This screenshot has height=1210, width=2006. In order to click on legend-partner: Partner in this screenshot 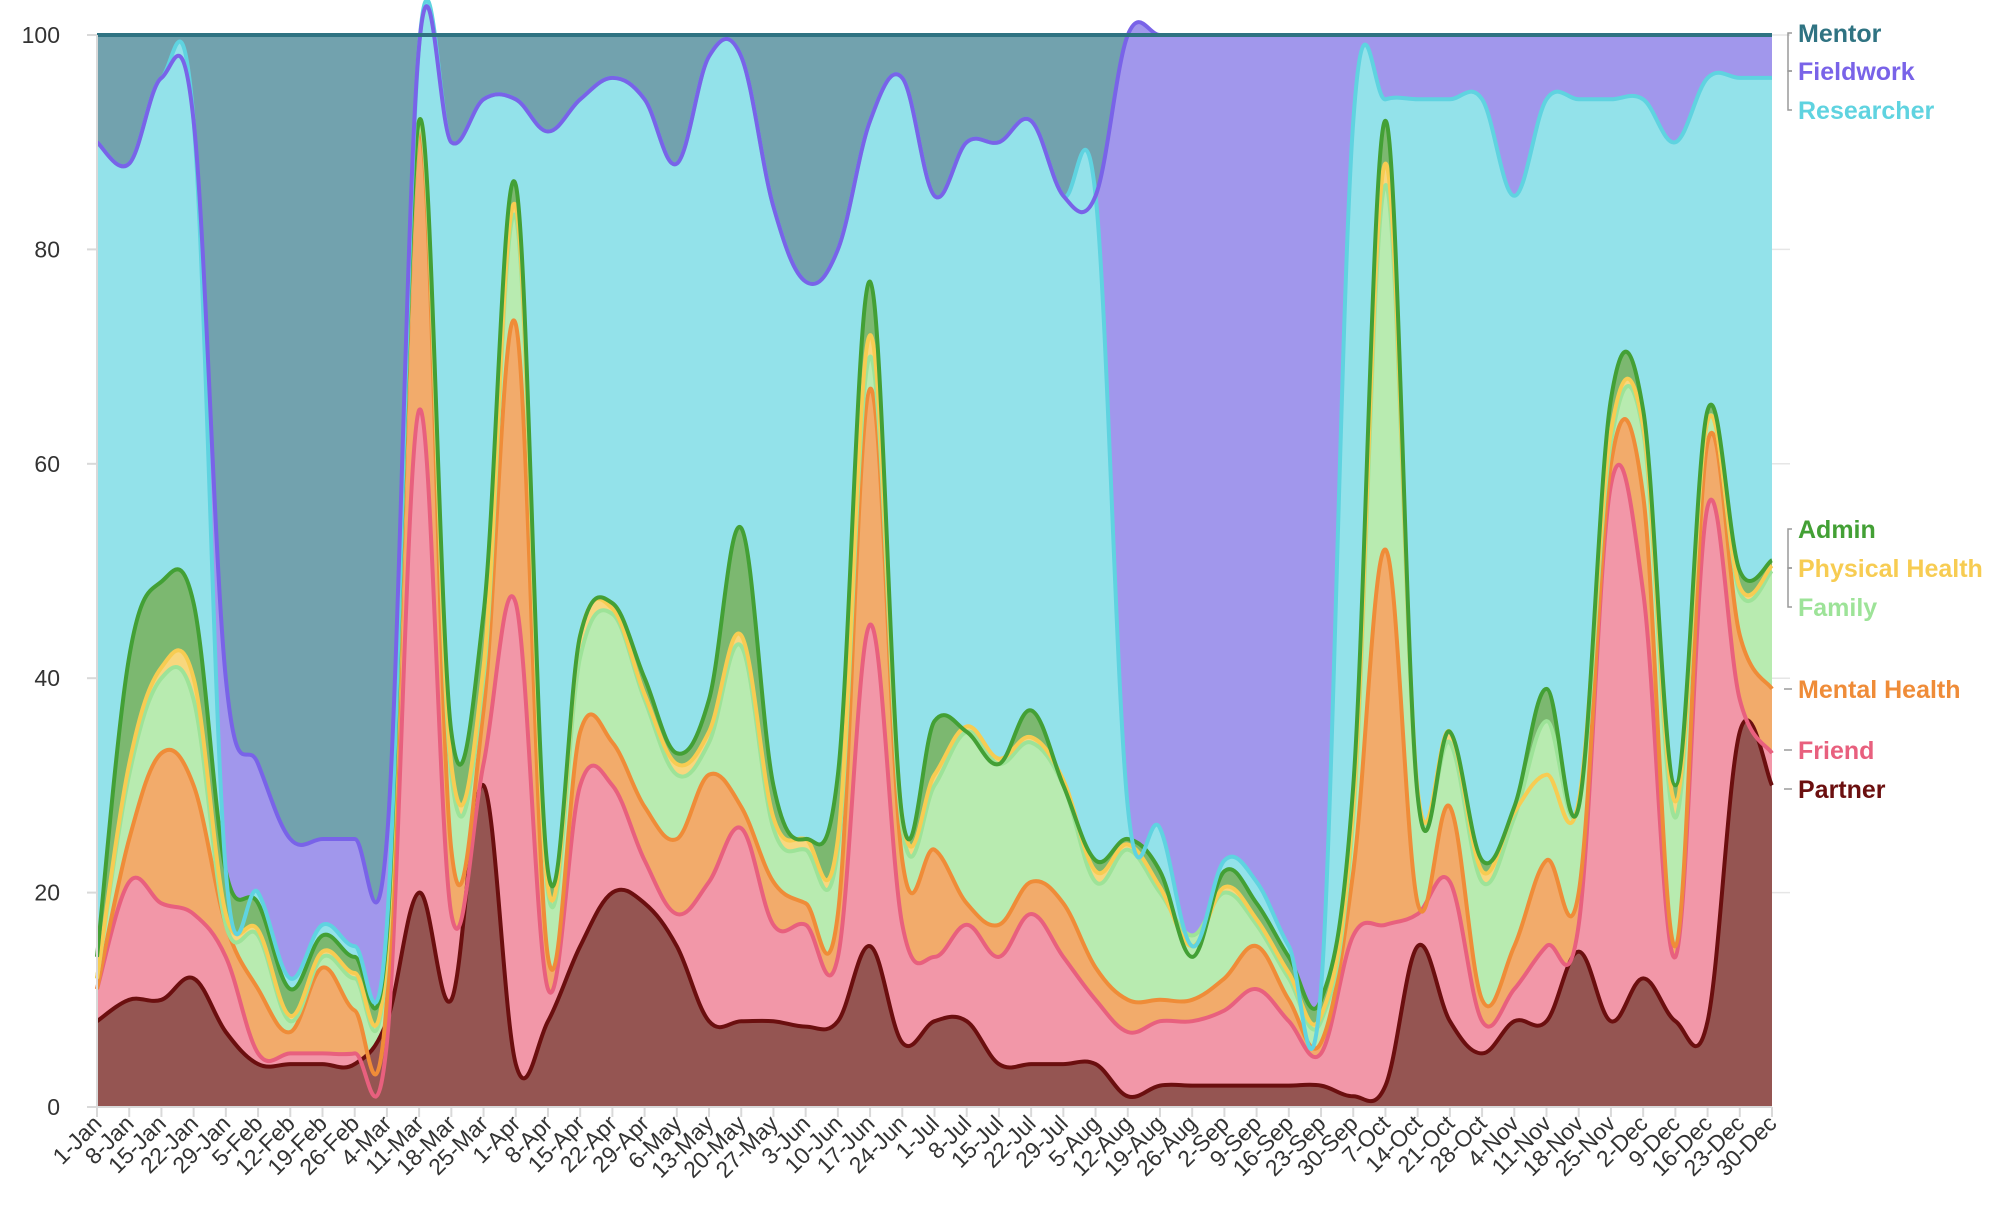, I will do `click(1842, 790)`.